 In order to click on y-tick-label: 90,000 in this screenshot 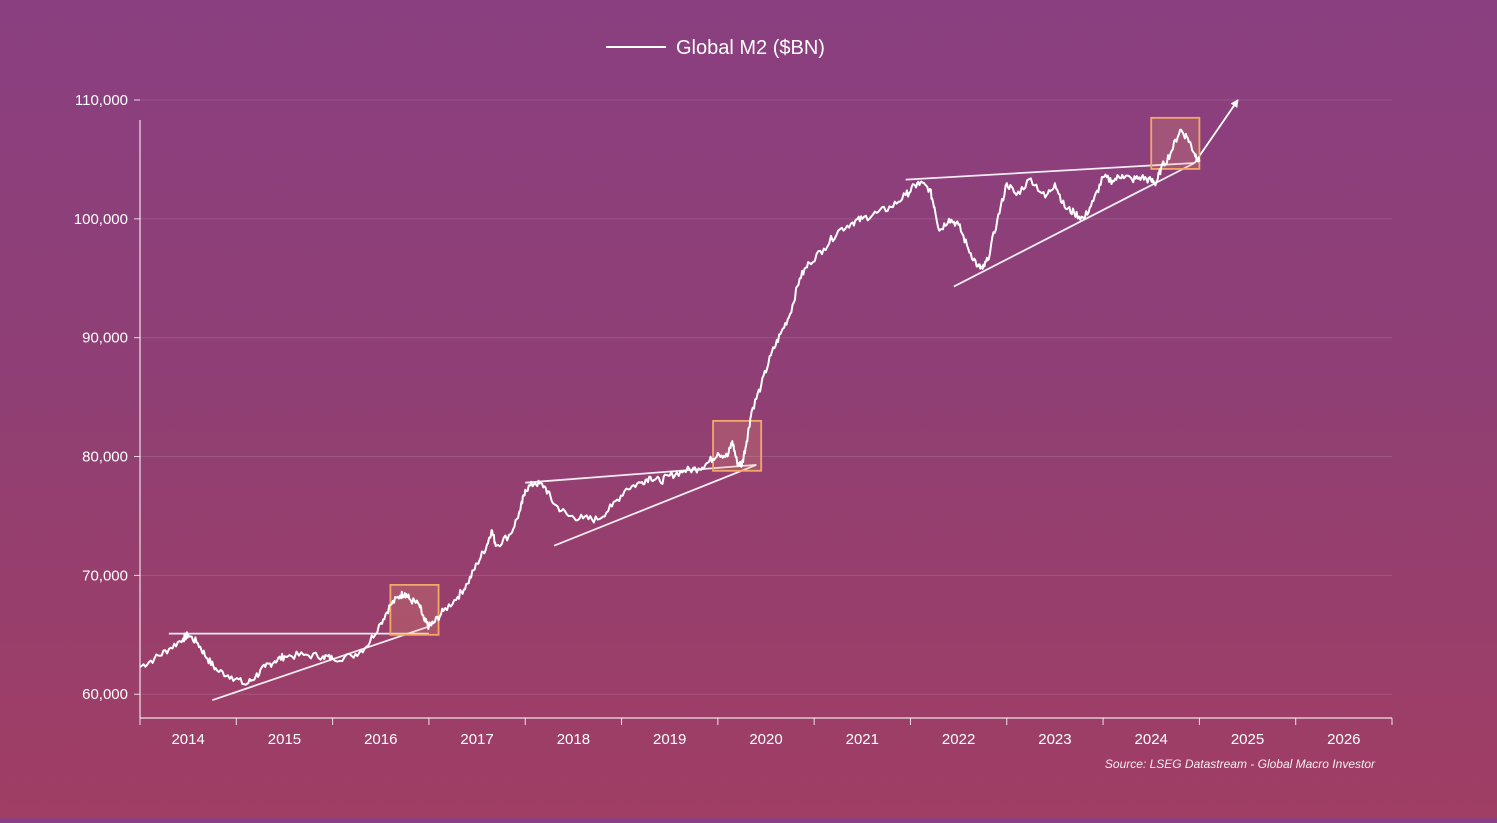, I will do `click(105, 338)`.